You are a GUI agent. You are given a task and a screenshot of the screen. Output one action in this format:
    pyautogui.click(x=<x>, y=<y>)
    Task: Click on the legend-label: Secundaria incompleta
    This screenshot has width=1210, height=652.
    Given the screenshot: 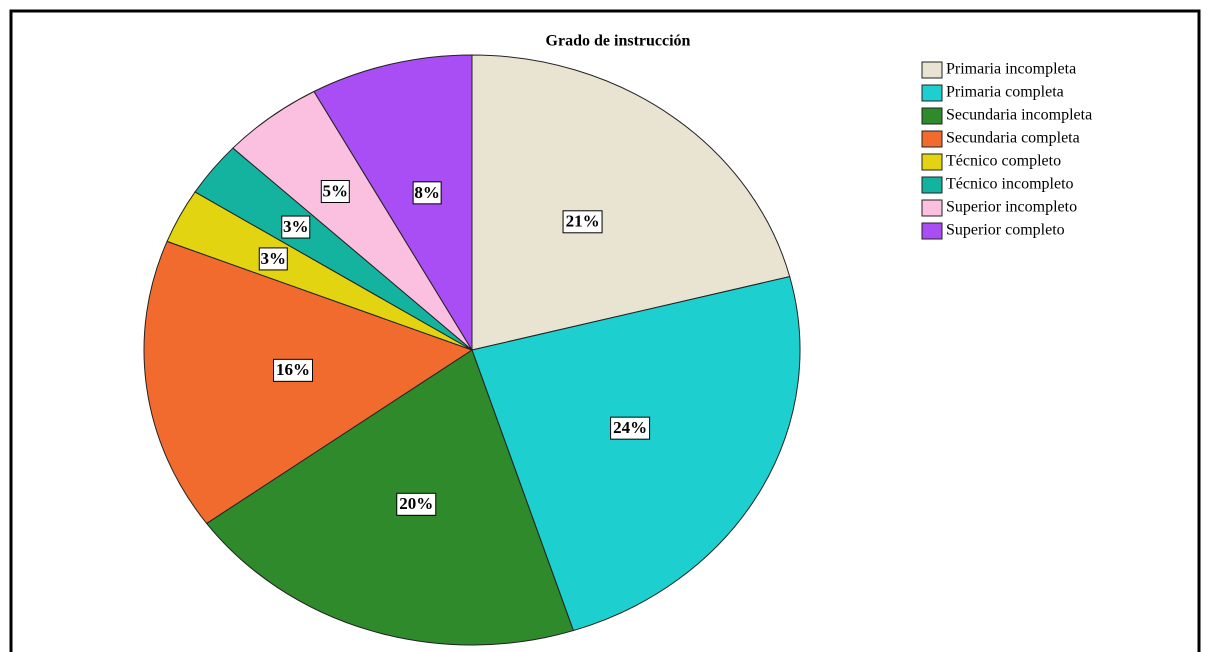 What is the action you would take?
    pyautogui.click(x=1019, y=115)
    